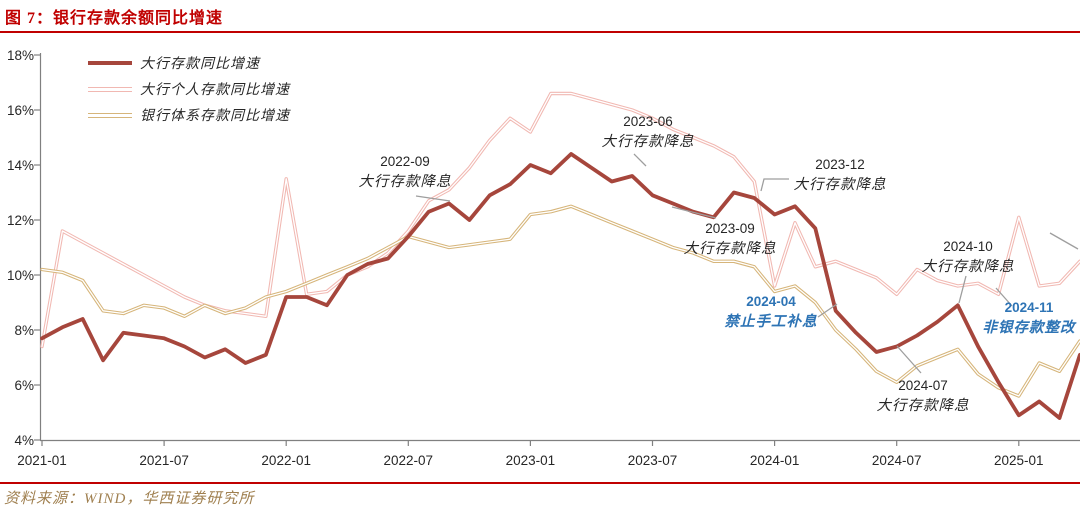  I want to click on annotation-date-2024-10: 2024-10, so click(968, 246).